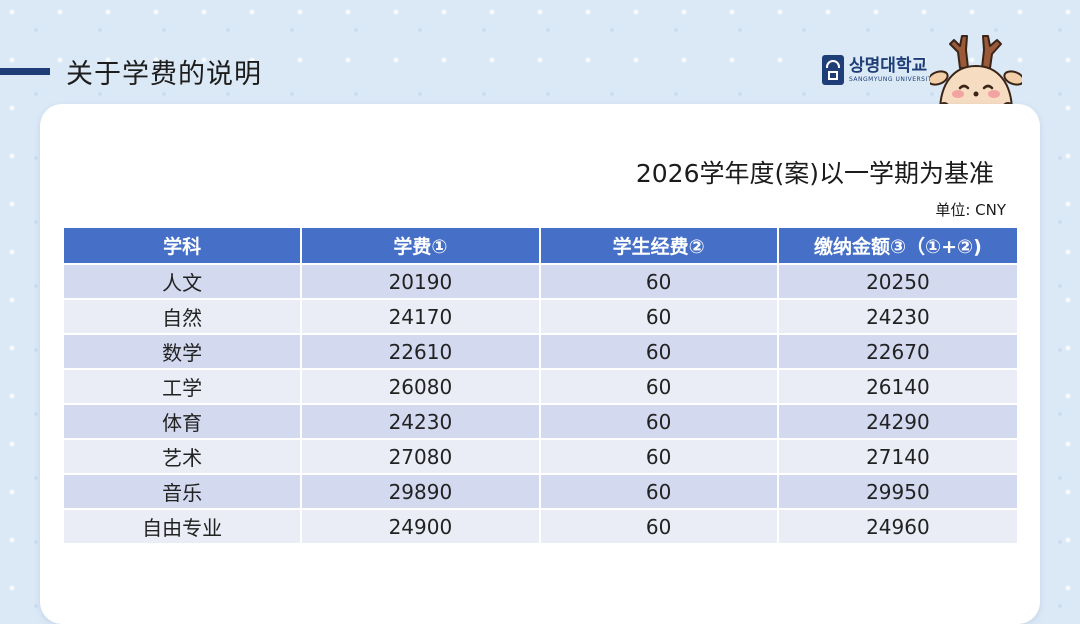  What do you see at coordinates (183, 280) in the screenshot?
I see `cell-major: 人文` at bounding box center [183, 280].